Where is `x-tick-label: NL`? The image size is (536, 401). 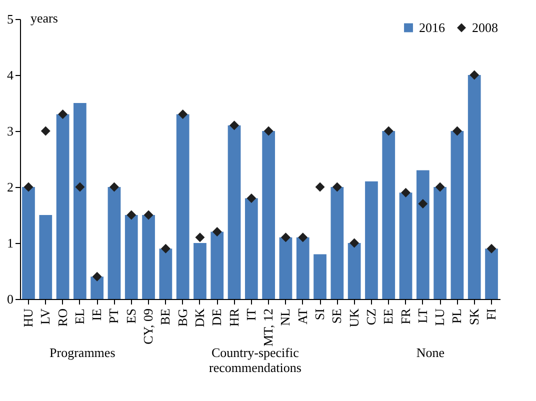
x-tick-label: NL is located at coordinates (285, 317).